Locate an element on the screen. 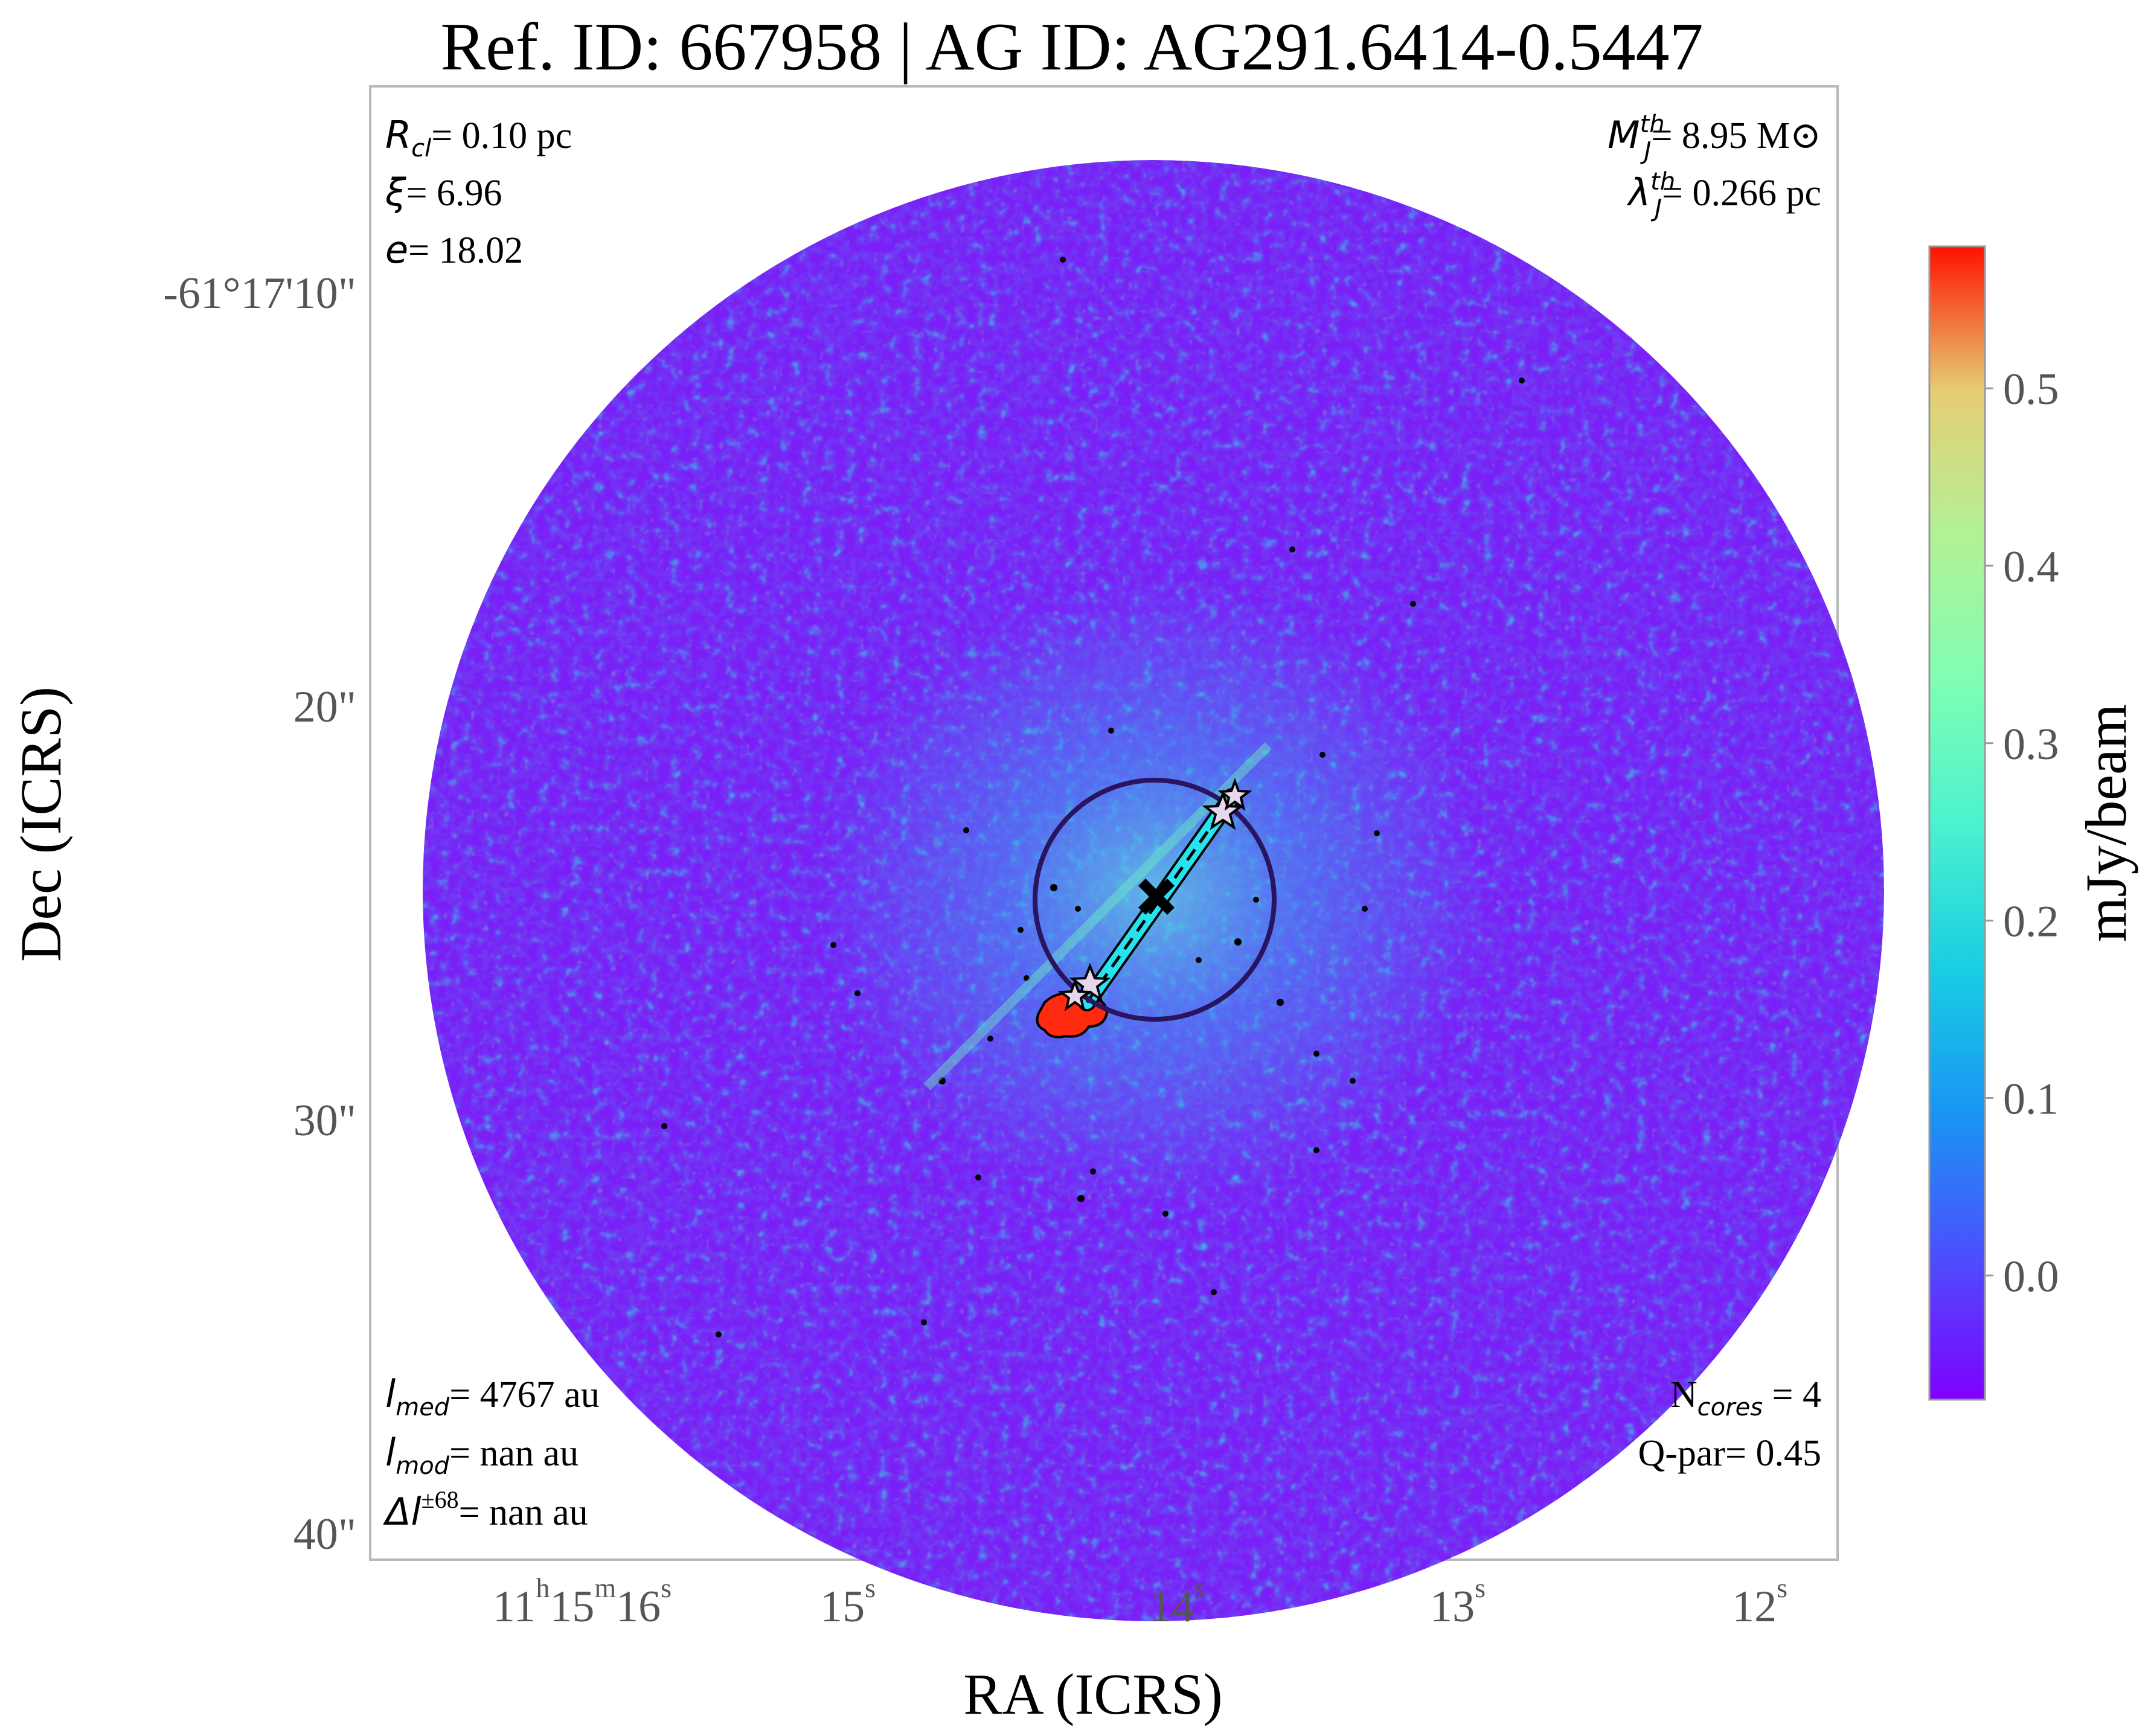 The image size is (2151, 1736). x-tick-label: 15s is located at coordinates (848, 1602).